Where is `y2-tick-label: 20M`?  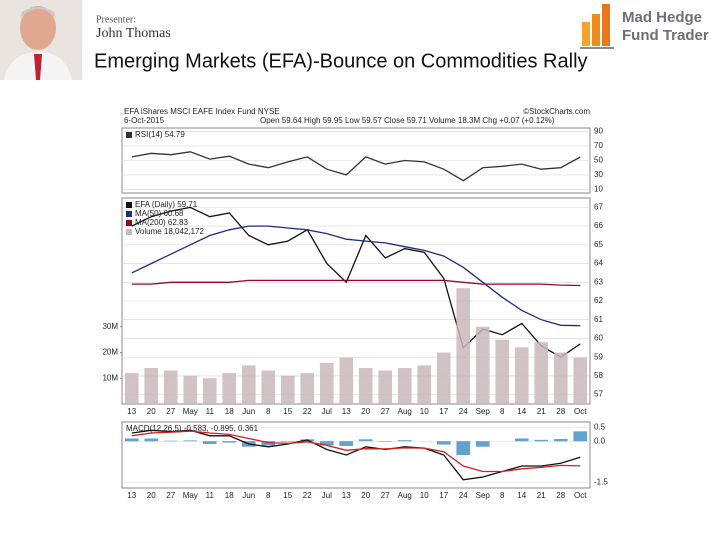
y2-tick-label: 20M is located at coordinates (110, 352).